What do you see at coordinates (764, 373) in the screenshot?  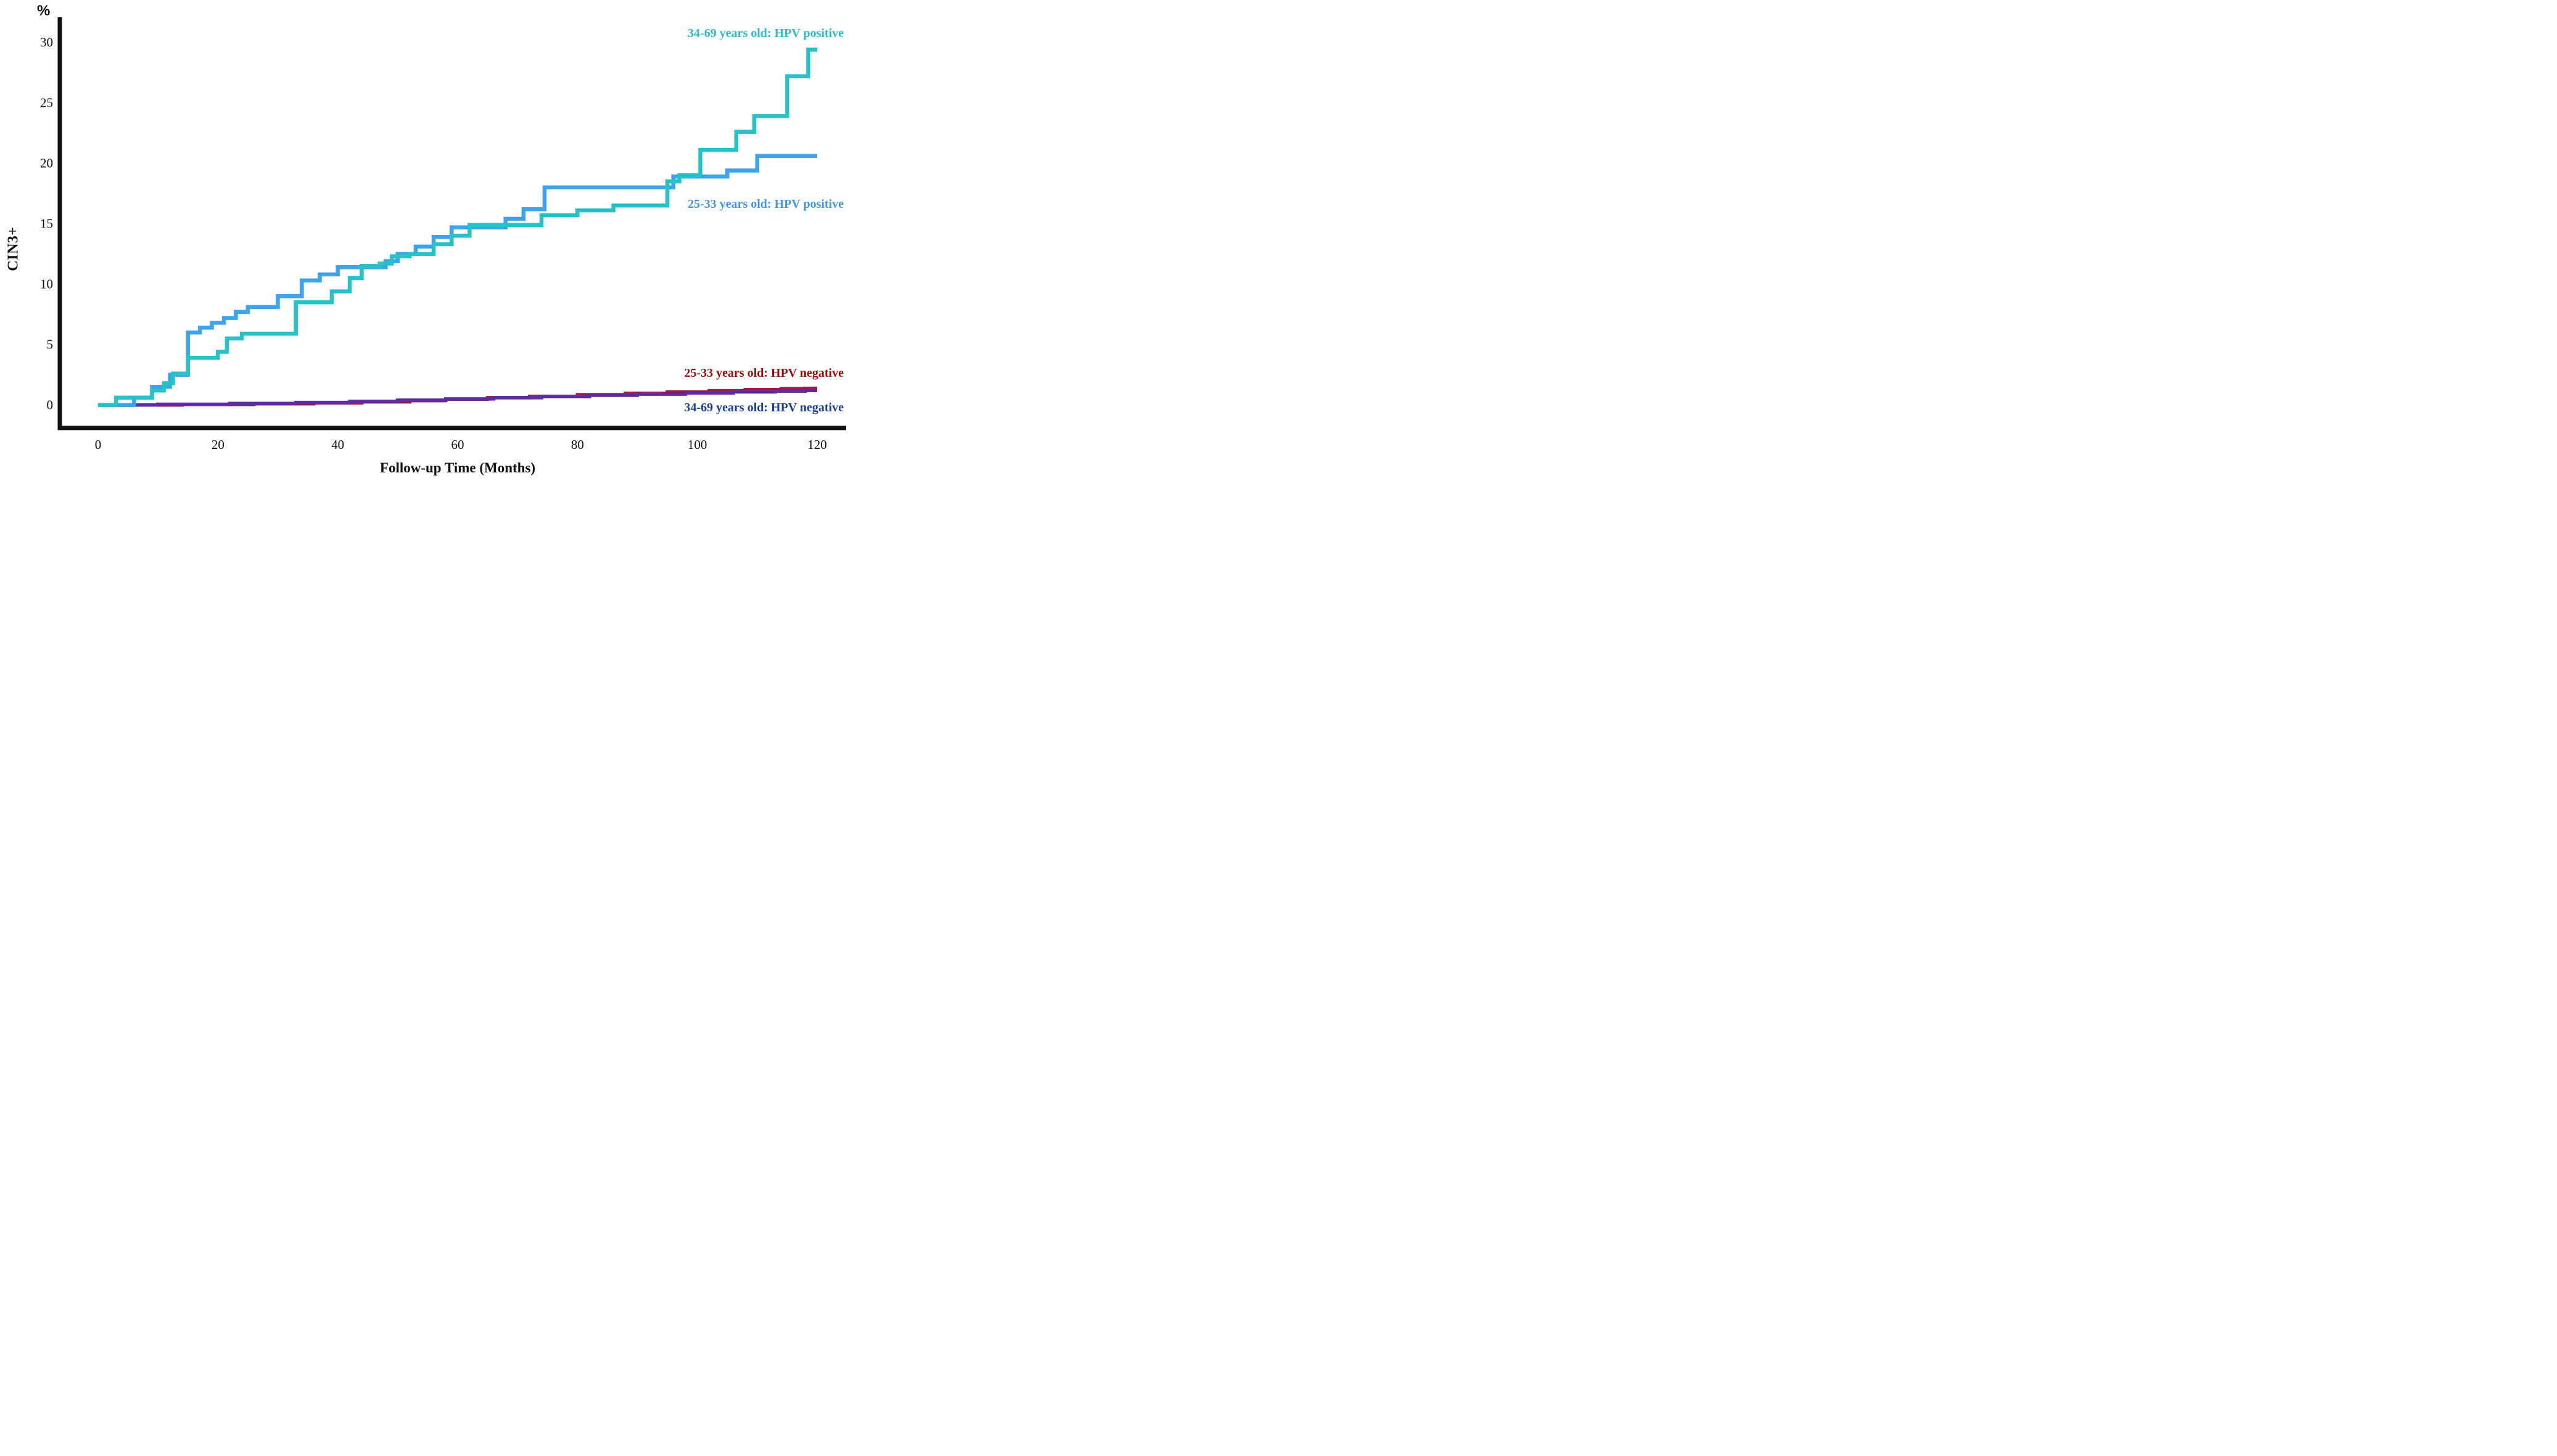 I see `series-label-25-33-hpv-negative: 25-33 years old: HPV negative` at bounding box center [764, 373].